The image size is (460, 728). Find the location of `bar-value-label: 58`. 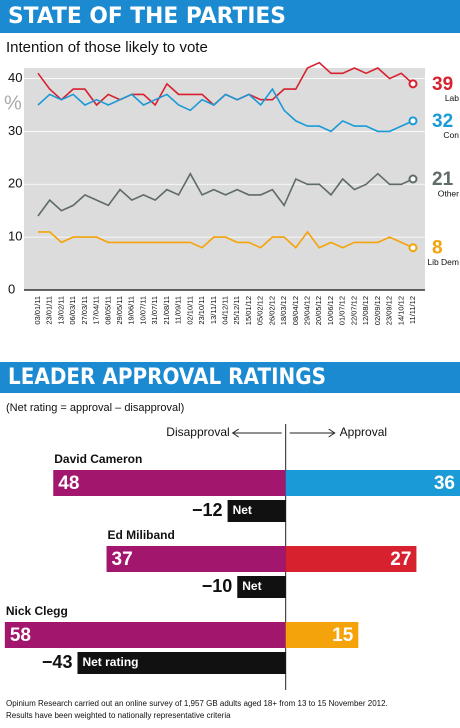

bar-value-label: 58 is located at coordinates (20, 635).